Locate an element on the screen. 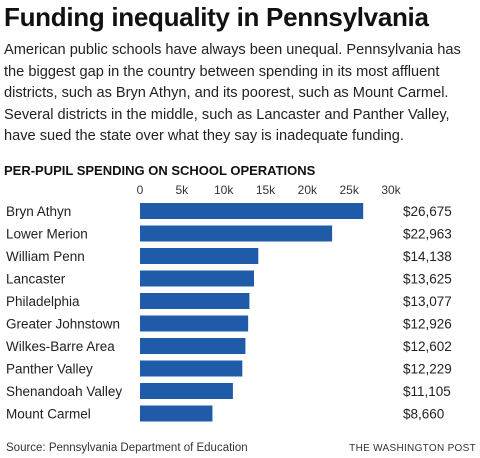  publisher-credit: THE WASHINGTON POST is located at coordinates (412, 448).